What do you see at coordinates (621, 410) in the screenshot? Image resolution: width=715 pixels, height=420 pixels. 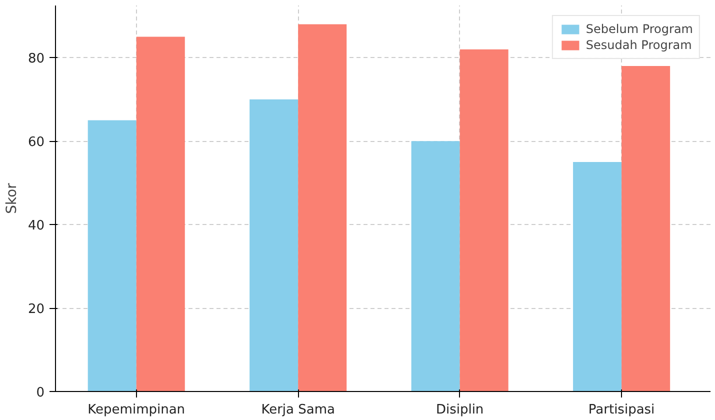 I see `x-tick-label: Partisipasi` at bounding box center [621, 410].